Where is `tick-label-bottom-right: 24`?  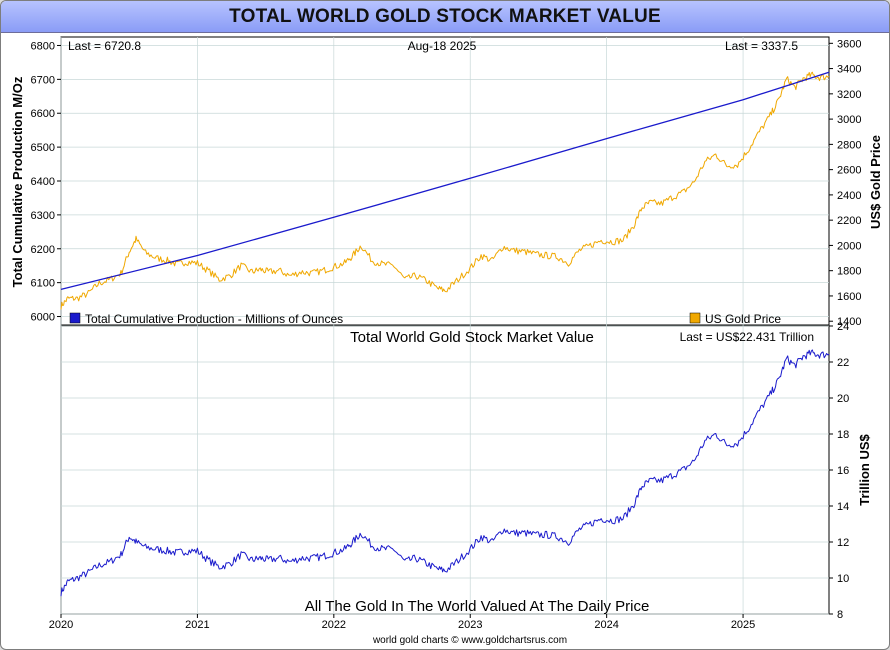
tick-label-bottom-right: 24 is located at coordinates (843, 327).